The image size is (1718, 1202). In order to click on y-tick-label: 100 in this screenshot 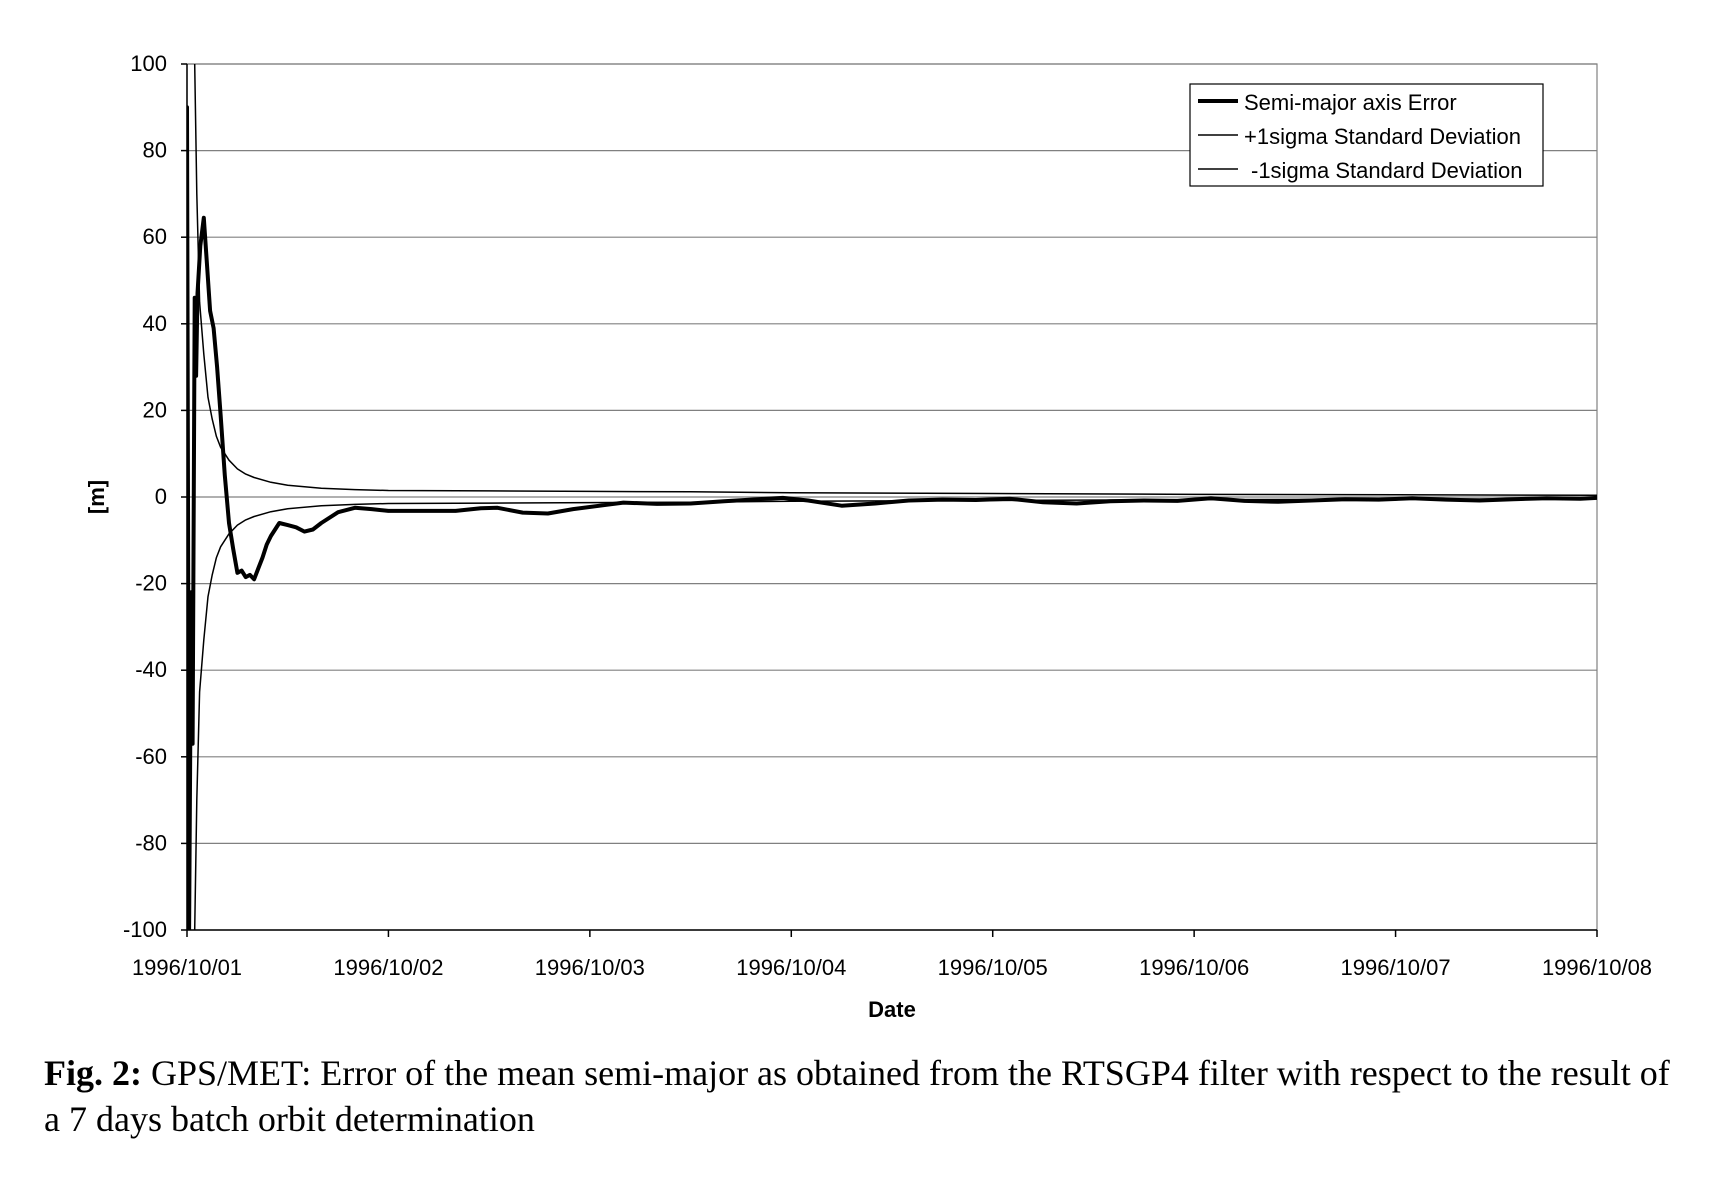, I will do `click(148, 63)`.